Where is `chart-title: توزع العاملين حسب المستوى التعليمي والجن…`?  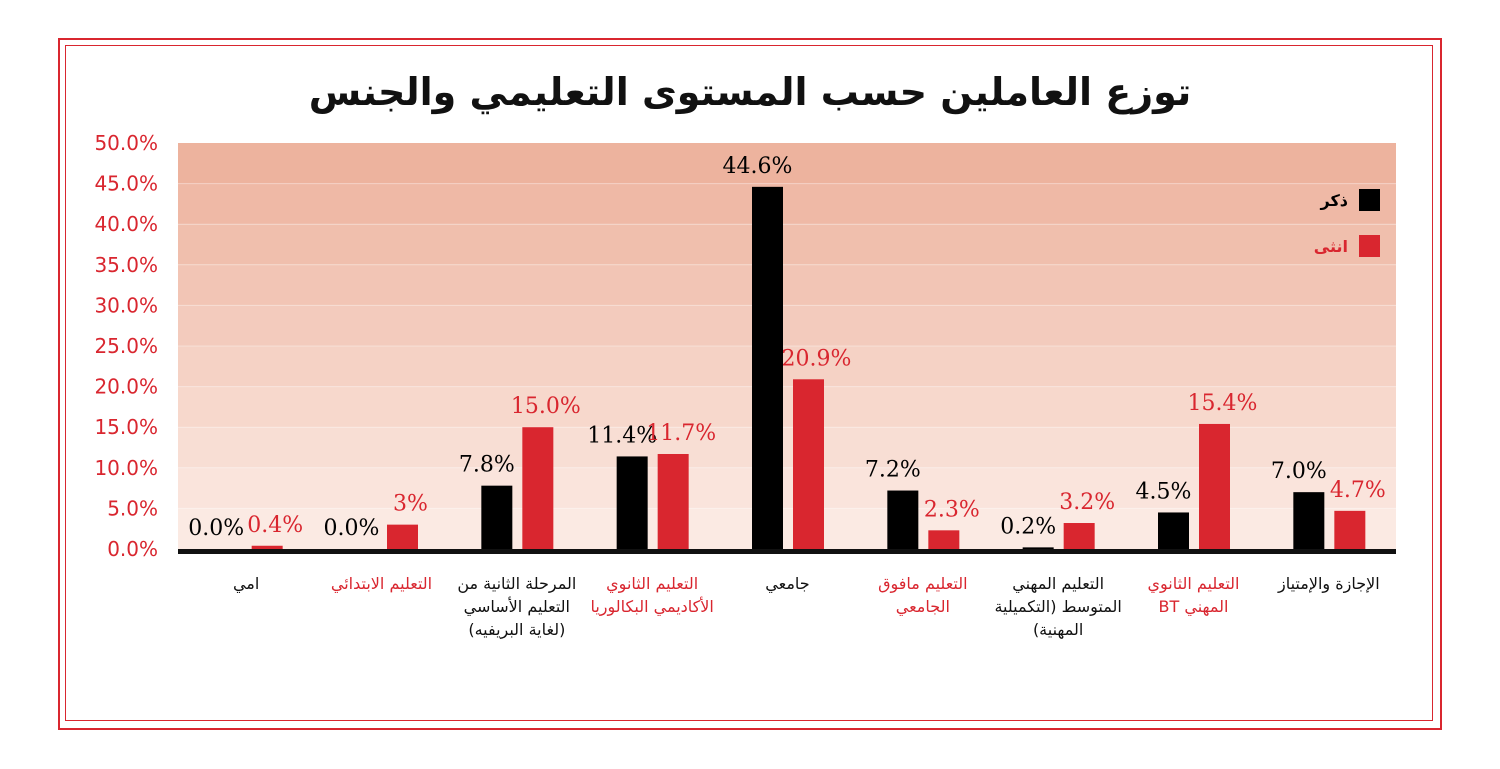 chart-title: توزع العاملين حسب المستوى التعليمي والجن… is located at coordinates (750, 92).